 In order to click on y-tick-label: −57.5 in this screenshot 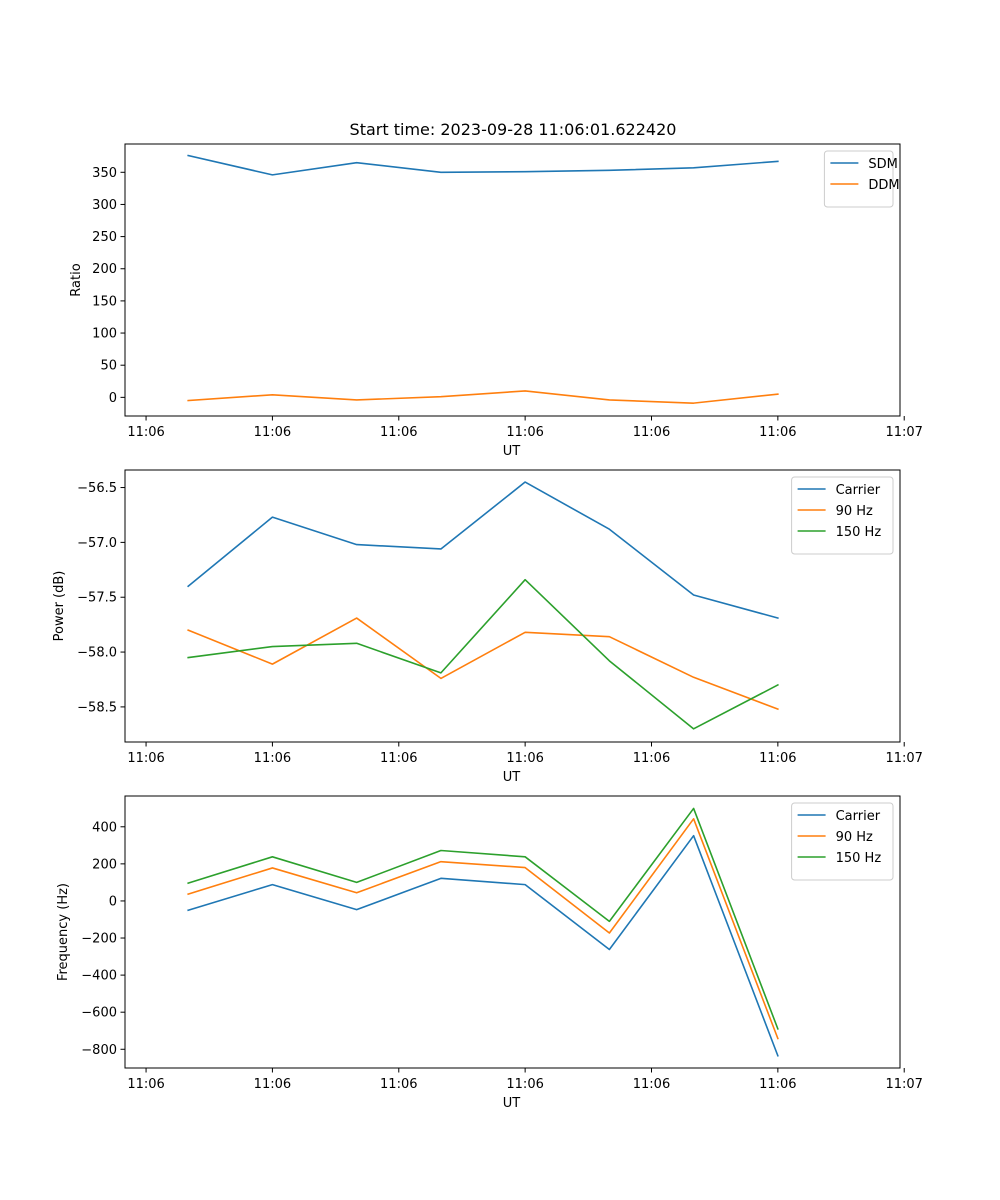, I will do `click(97, 598)`.